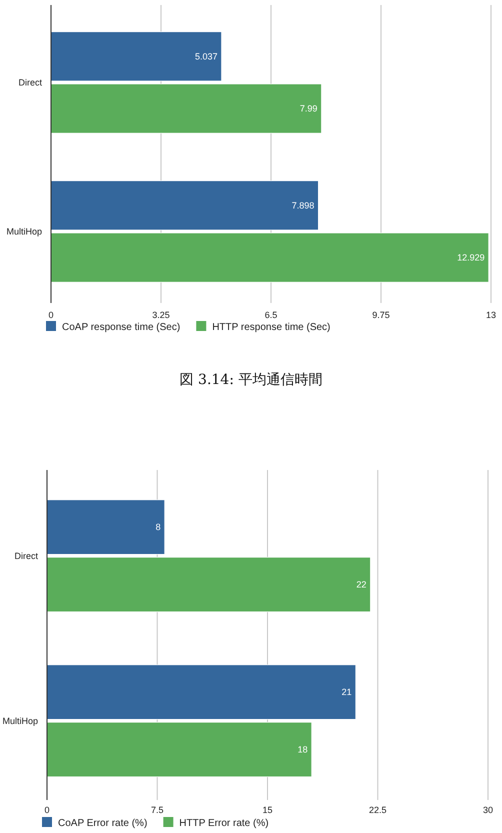 This screenshot has height=833, width=502. Describe the element at coordinates (377, 810) in the screenshot. I see `x-tick-label: 22.5` at that location.